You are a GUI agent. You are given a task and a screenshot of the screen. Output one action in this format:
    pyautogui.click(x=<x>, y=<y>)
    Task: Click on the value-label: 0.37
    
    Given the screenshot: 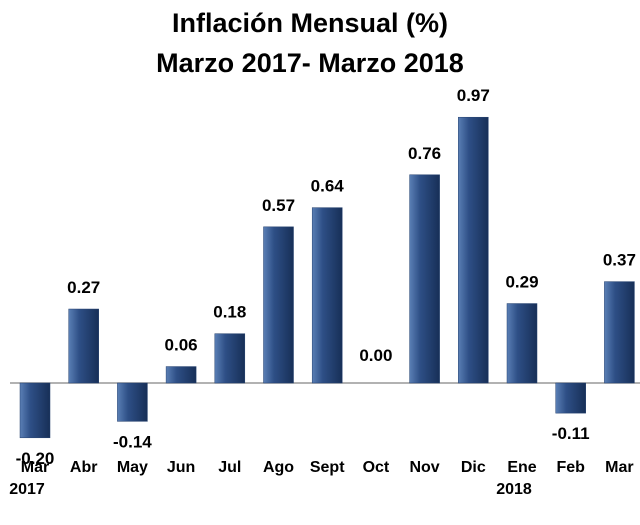 What is the action you would take?
    pyautogui.click(x=619, y=260)
    